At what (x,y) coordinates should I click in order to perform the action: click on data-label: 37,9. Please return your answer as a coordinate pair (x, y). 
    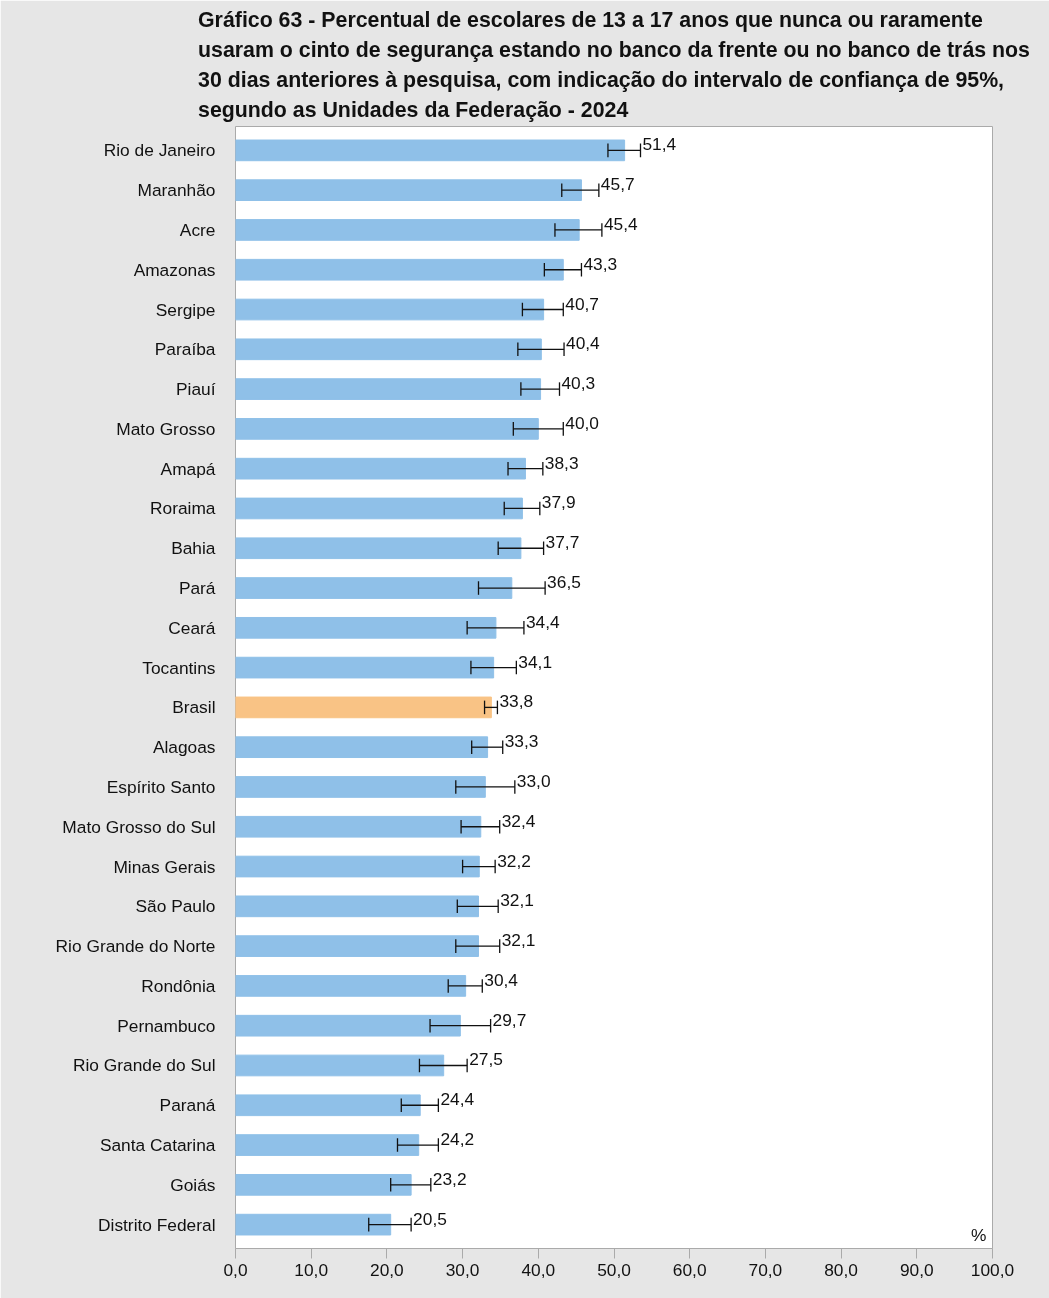
    Looking at the image, I should click on (558, 502).